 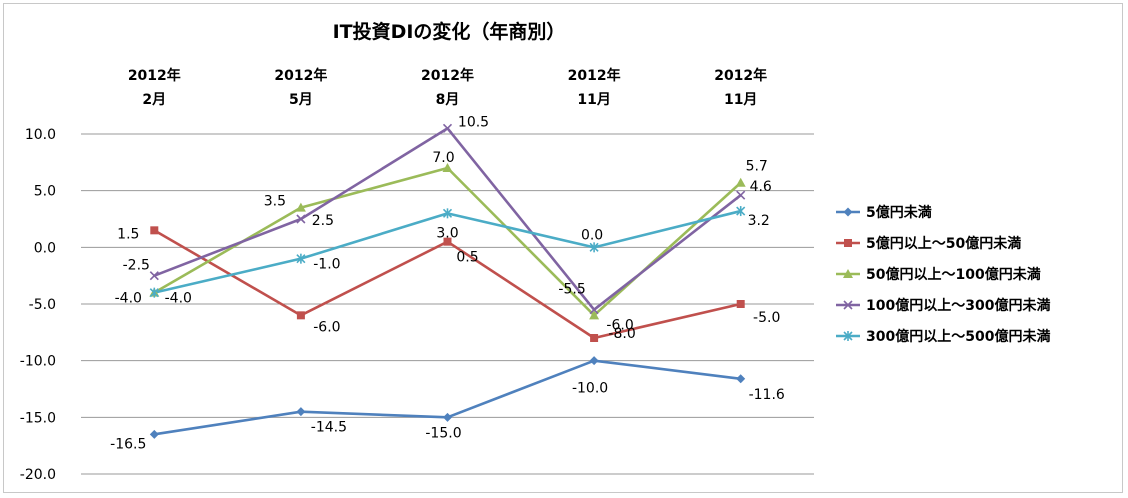 What do you see at coordinates (301, 100) in the screenshot?
I see `category-label: 5月` at bounding box center [301, 100].